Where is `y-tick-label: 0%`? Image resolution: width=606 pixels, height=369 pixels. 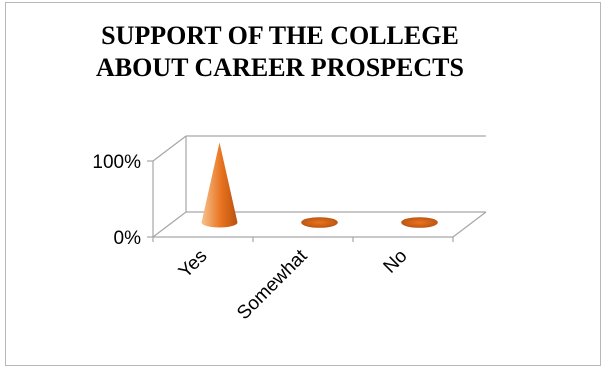
y-tick-label: 0% is located at coordinates (128, 238).